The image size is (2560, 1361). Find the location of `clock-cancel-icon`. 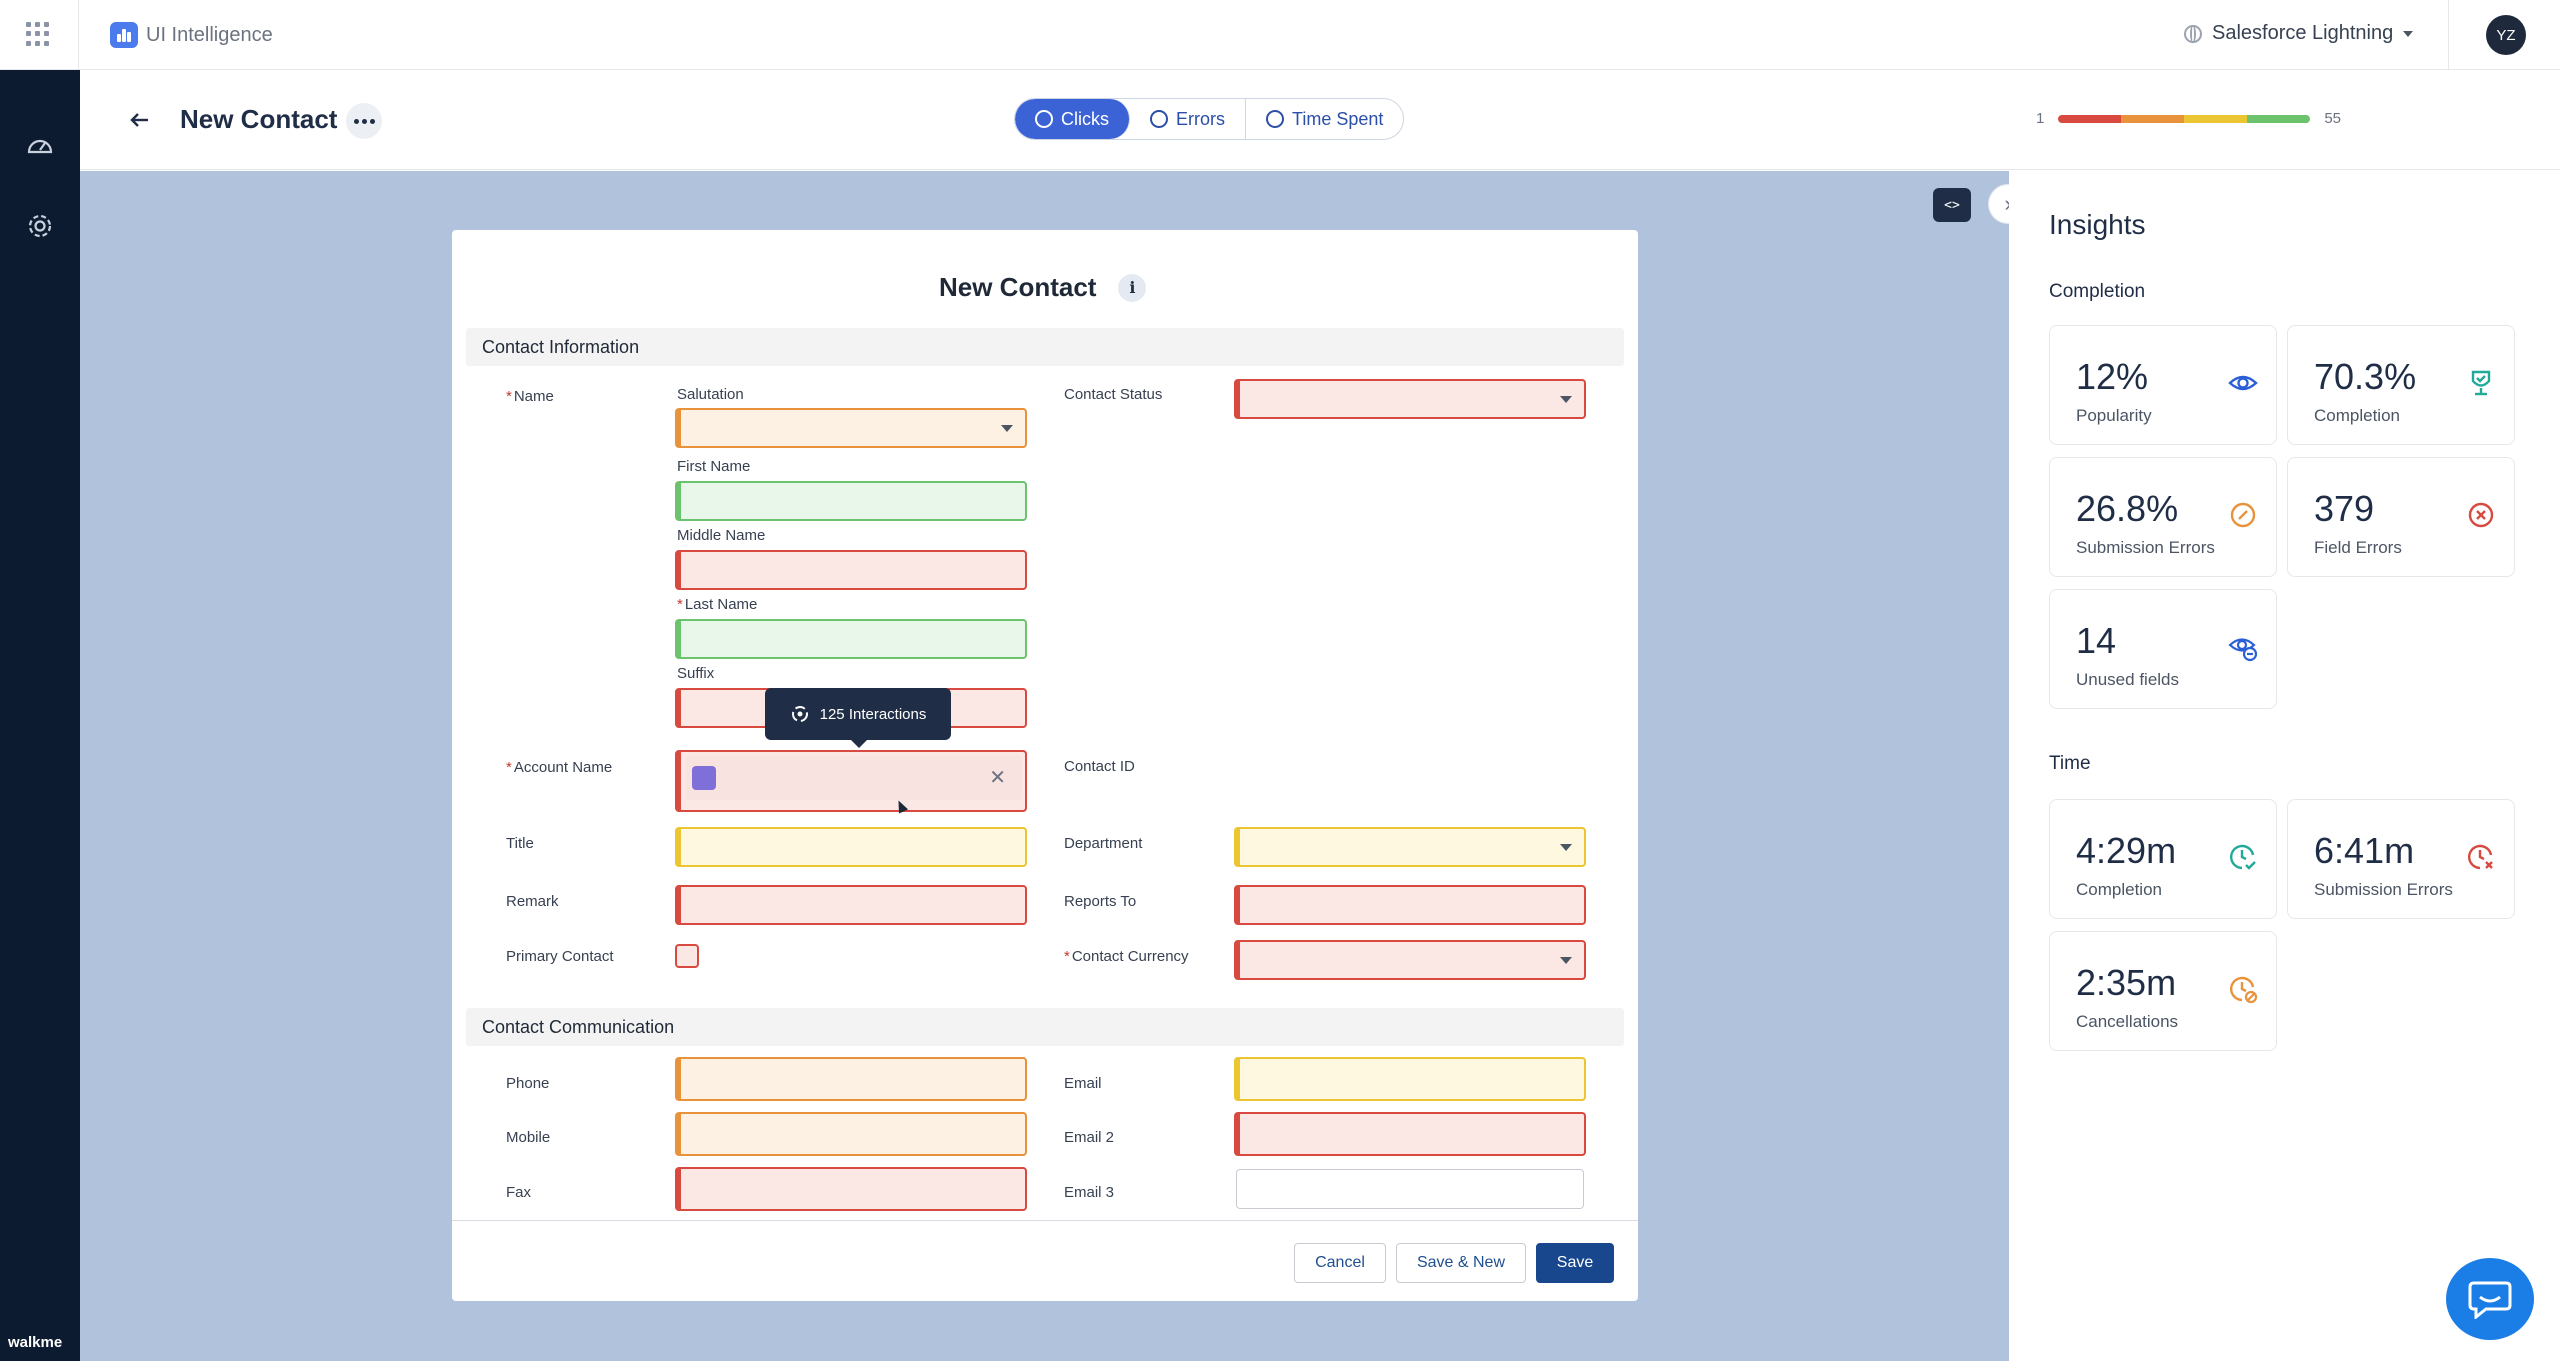

clock-cancel-icon is located at coordinates (2244, 990).